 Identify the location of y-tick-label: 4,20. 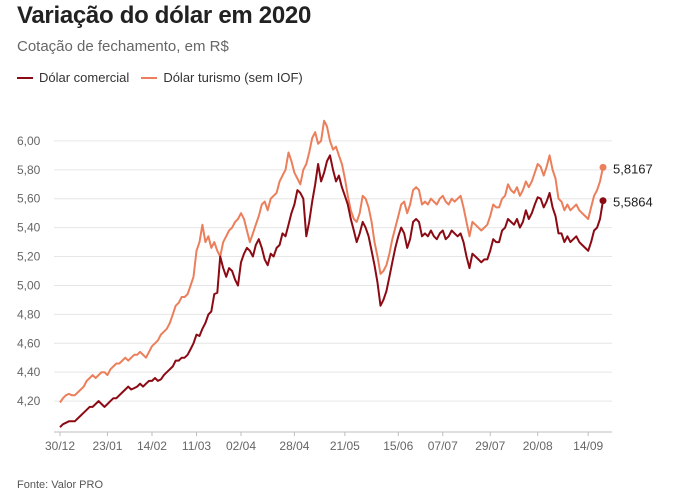
(29, 401).